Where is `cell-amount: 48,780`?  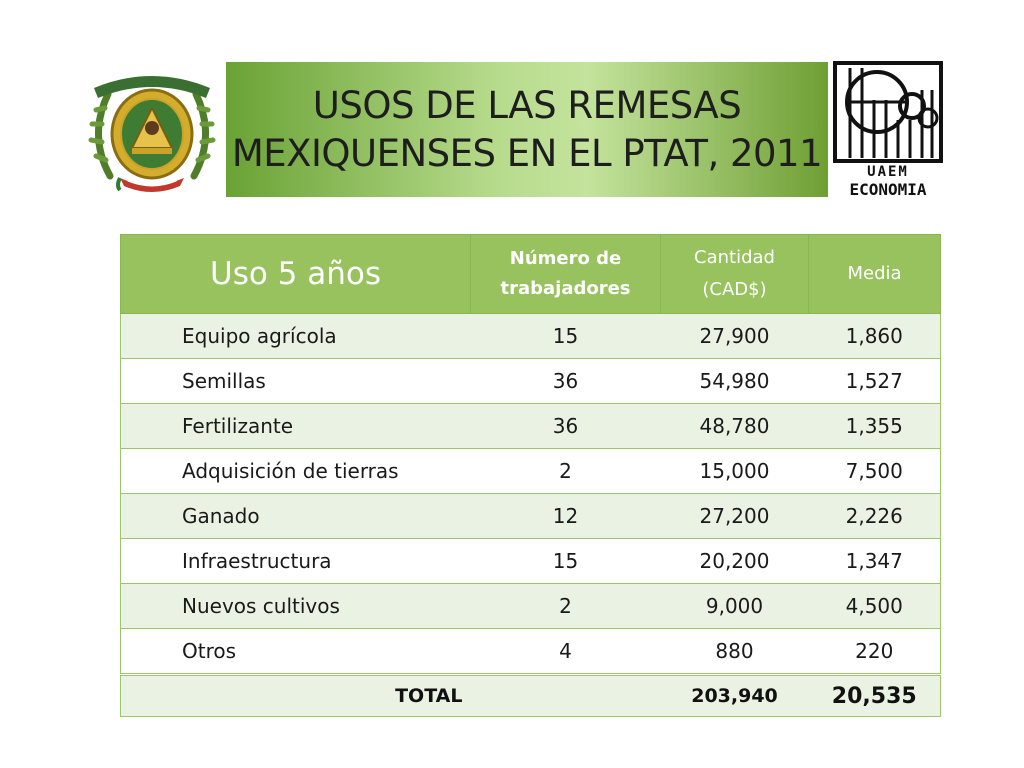 cell-amount: 48,780 is located at coordinates (734, 426).